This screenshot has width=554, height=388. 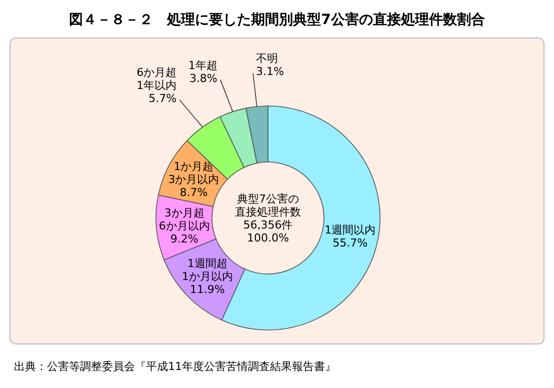 What do you see at coordinates (175, 366) in the screenshot?
I see `source-note: 出典：公害等調整委員会『平成11年度公害苦情調査結果報告書』` at bounding box center [175, 366].